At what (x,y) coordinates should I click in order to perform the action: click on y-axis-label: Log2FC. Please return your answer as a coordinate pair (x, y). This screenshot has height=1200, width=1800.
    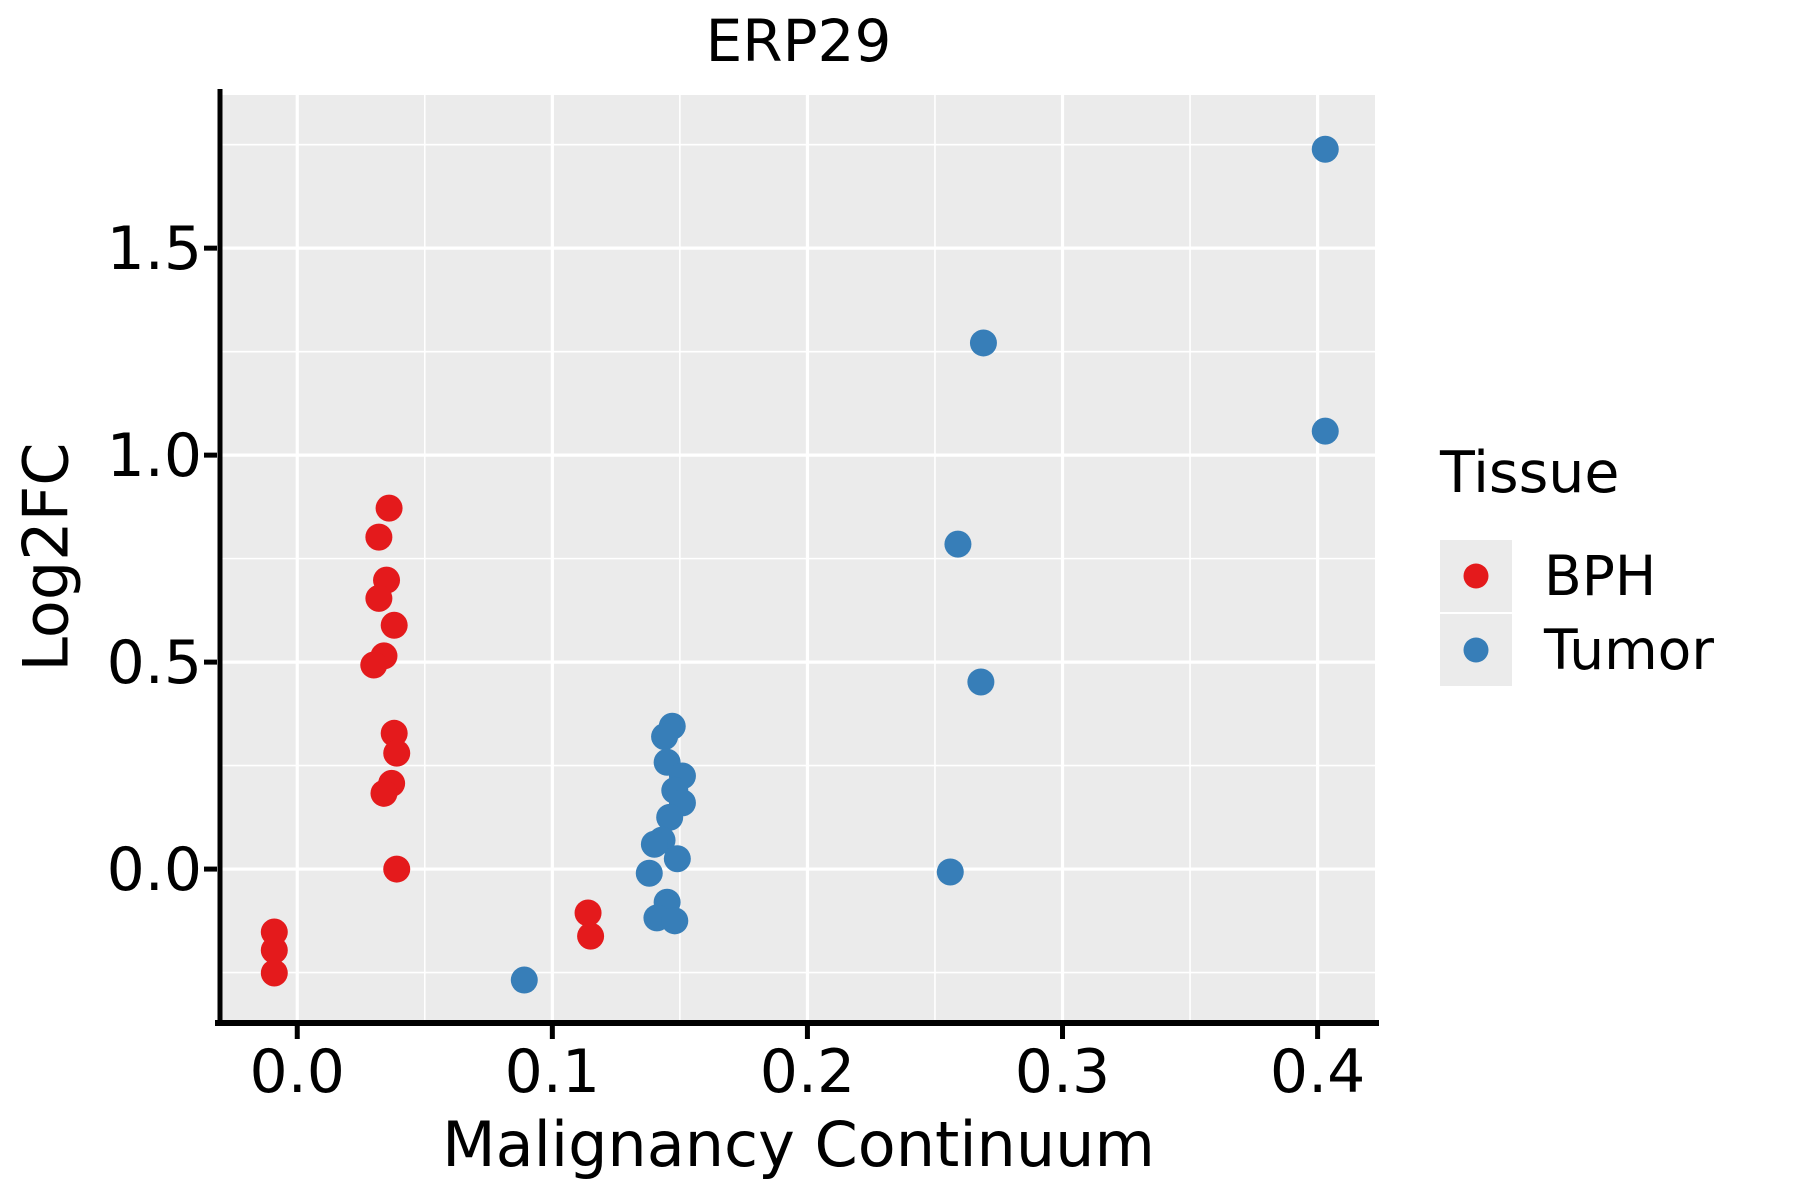
    Looking at the image, I should click on (46, 557).